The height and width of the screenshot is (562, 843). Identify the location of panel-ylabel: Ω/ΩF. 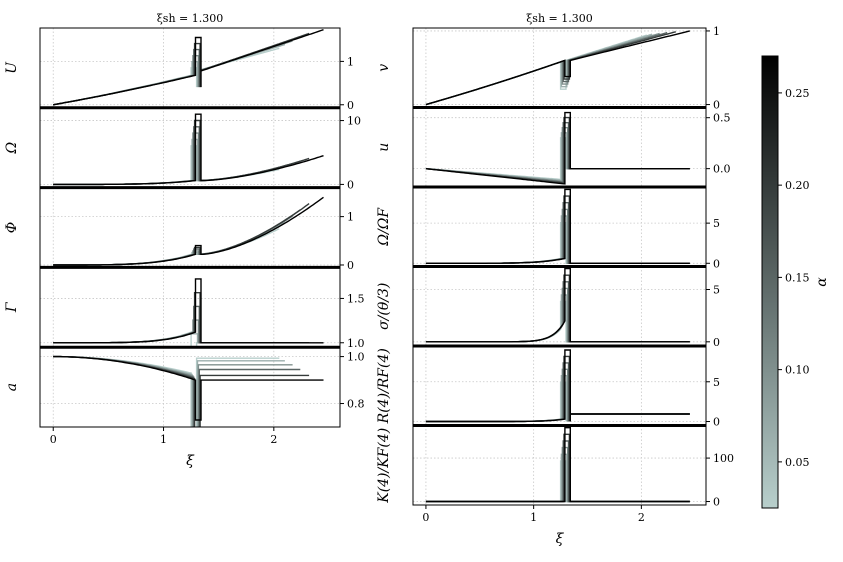
(384, 227).